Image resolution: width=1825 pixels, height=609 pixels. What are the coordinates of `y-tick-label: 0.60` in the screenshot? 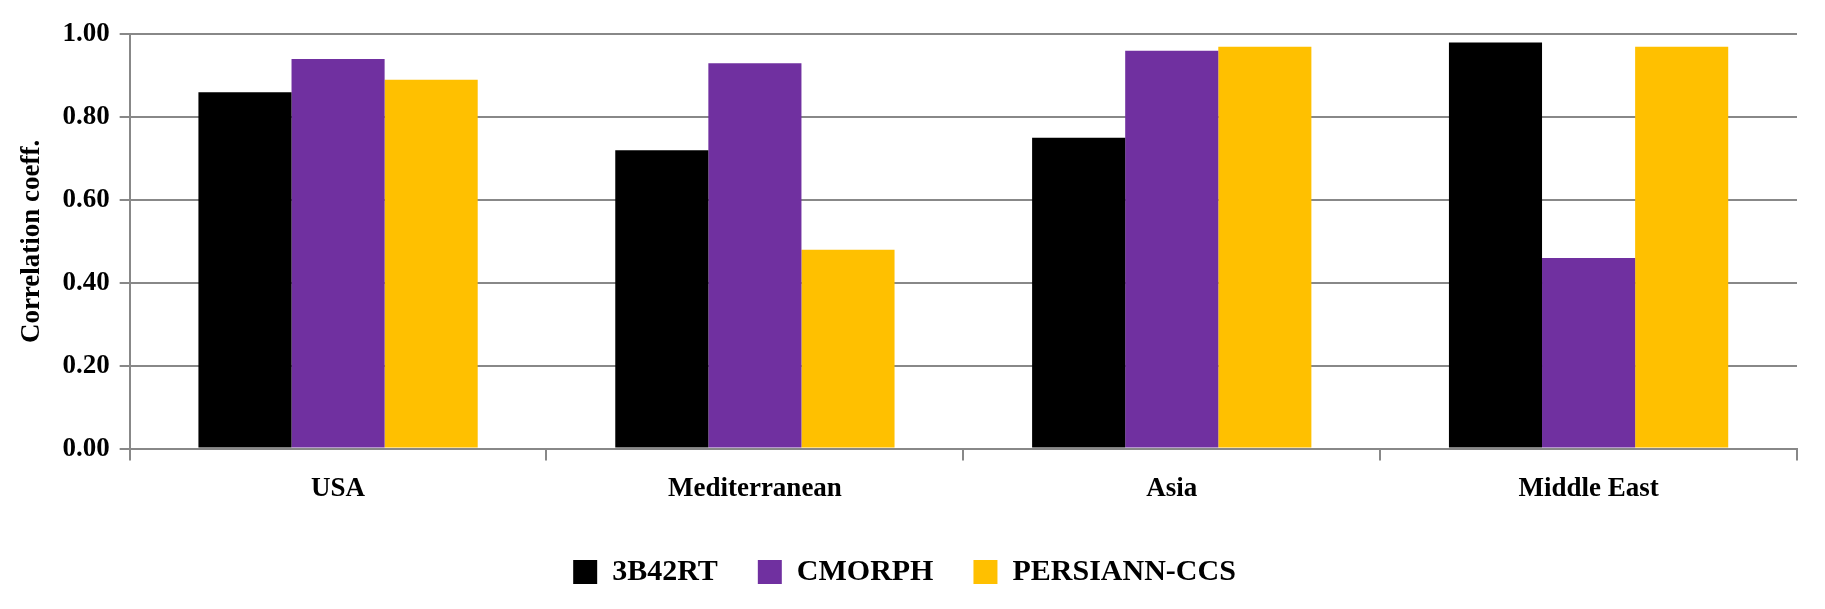 It's located at (86, 197).